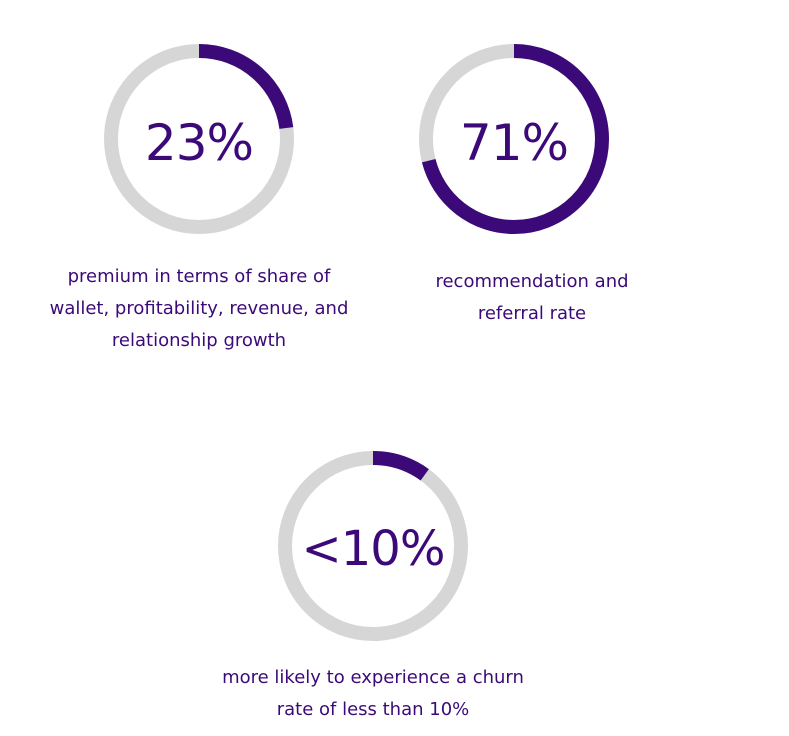 Image resolution: width=789 pixels, height=736 pixels. I want to click on donut-ring-recommendation, so click(514, 139).